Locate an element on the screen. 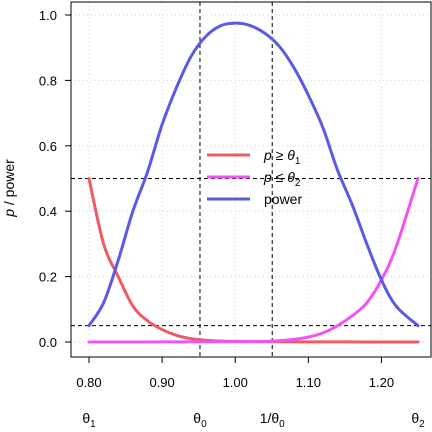 The width and height of the screenshot is (432, 432). y-axis-title: p / power is located at coordinates (9, 188).